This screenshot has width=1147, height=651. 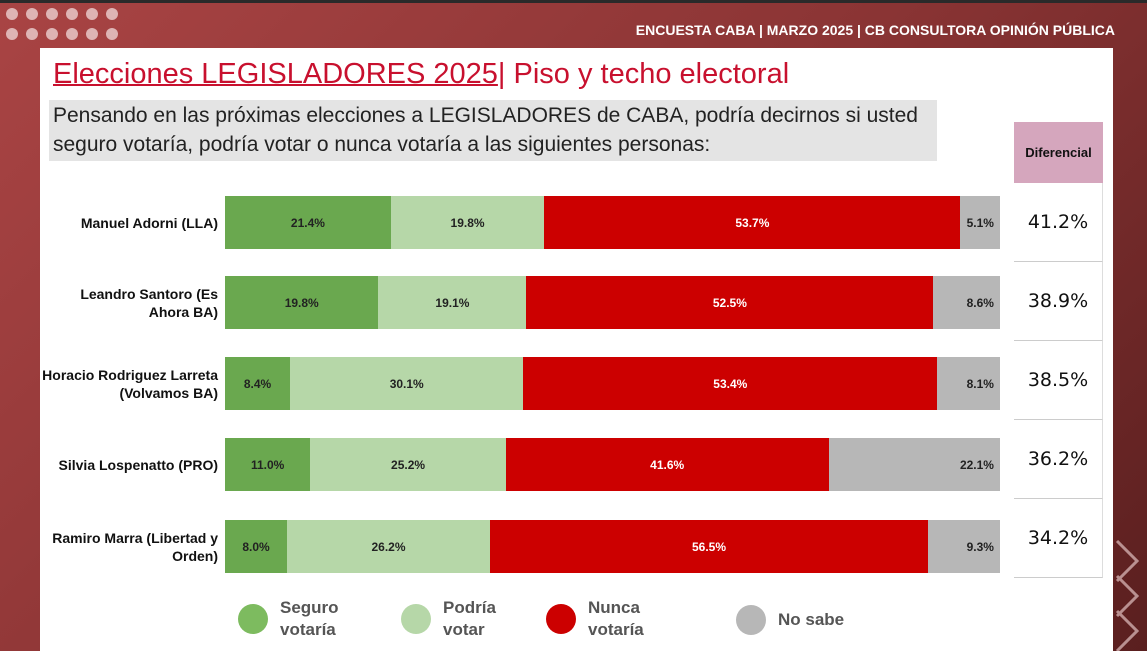 I want to click on stacked-bar: 8.0% 26.2% 56.5% 9.3%, so click(x=612, y=546).